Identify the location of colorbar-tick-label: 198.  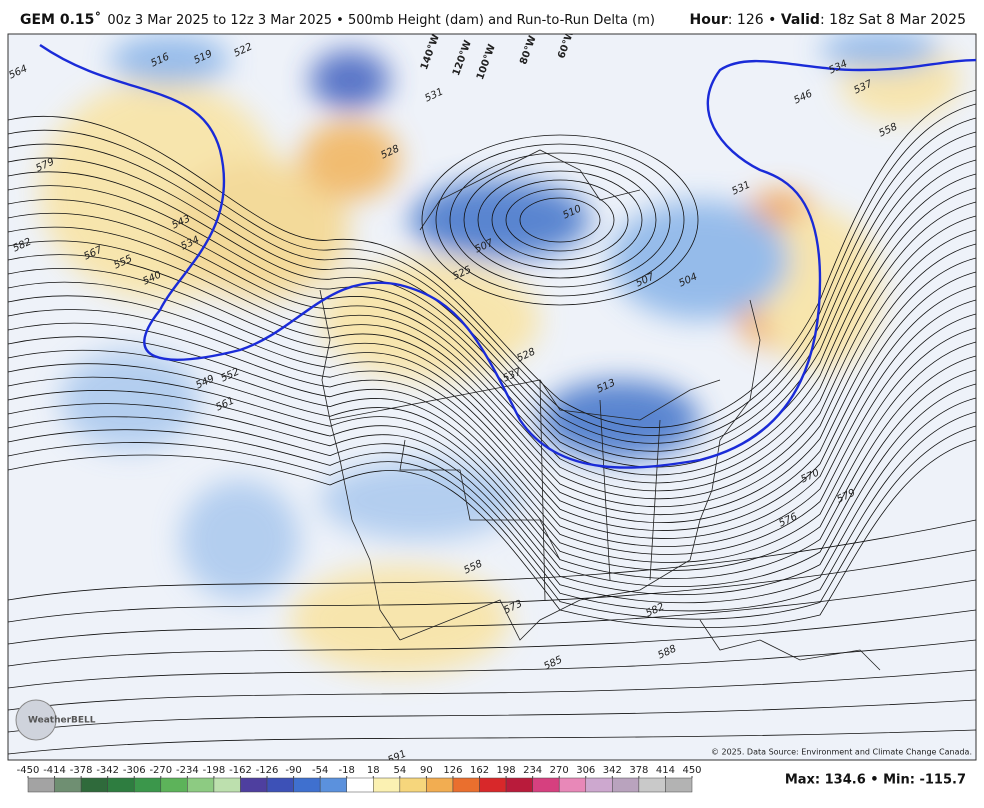
(506, 770).